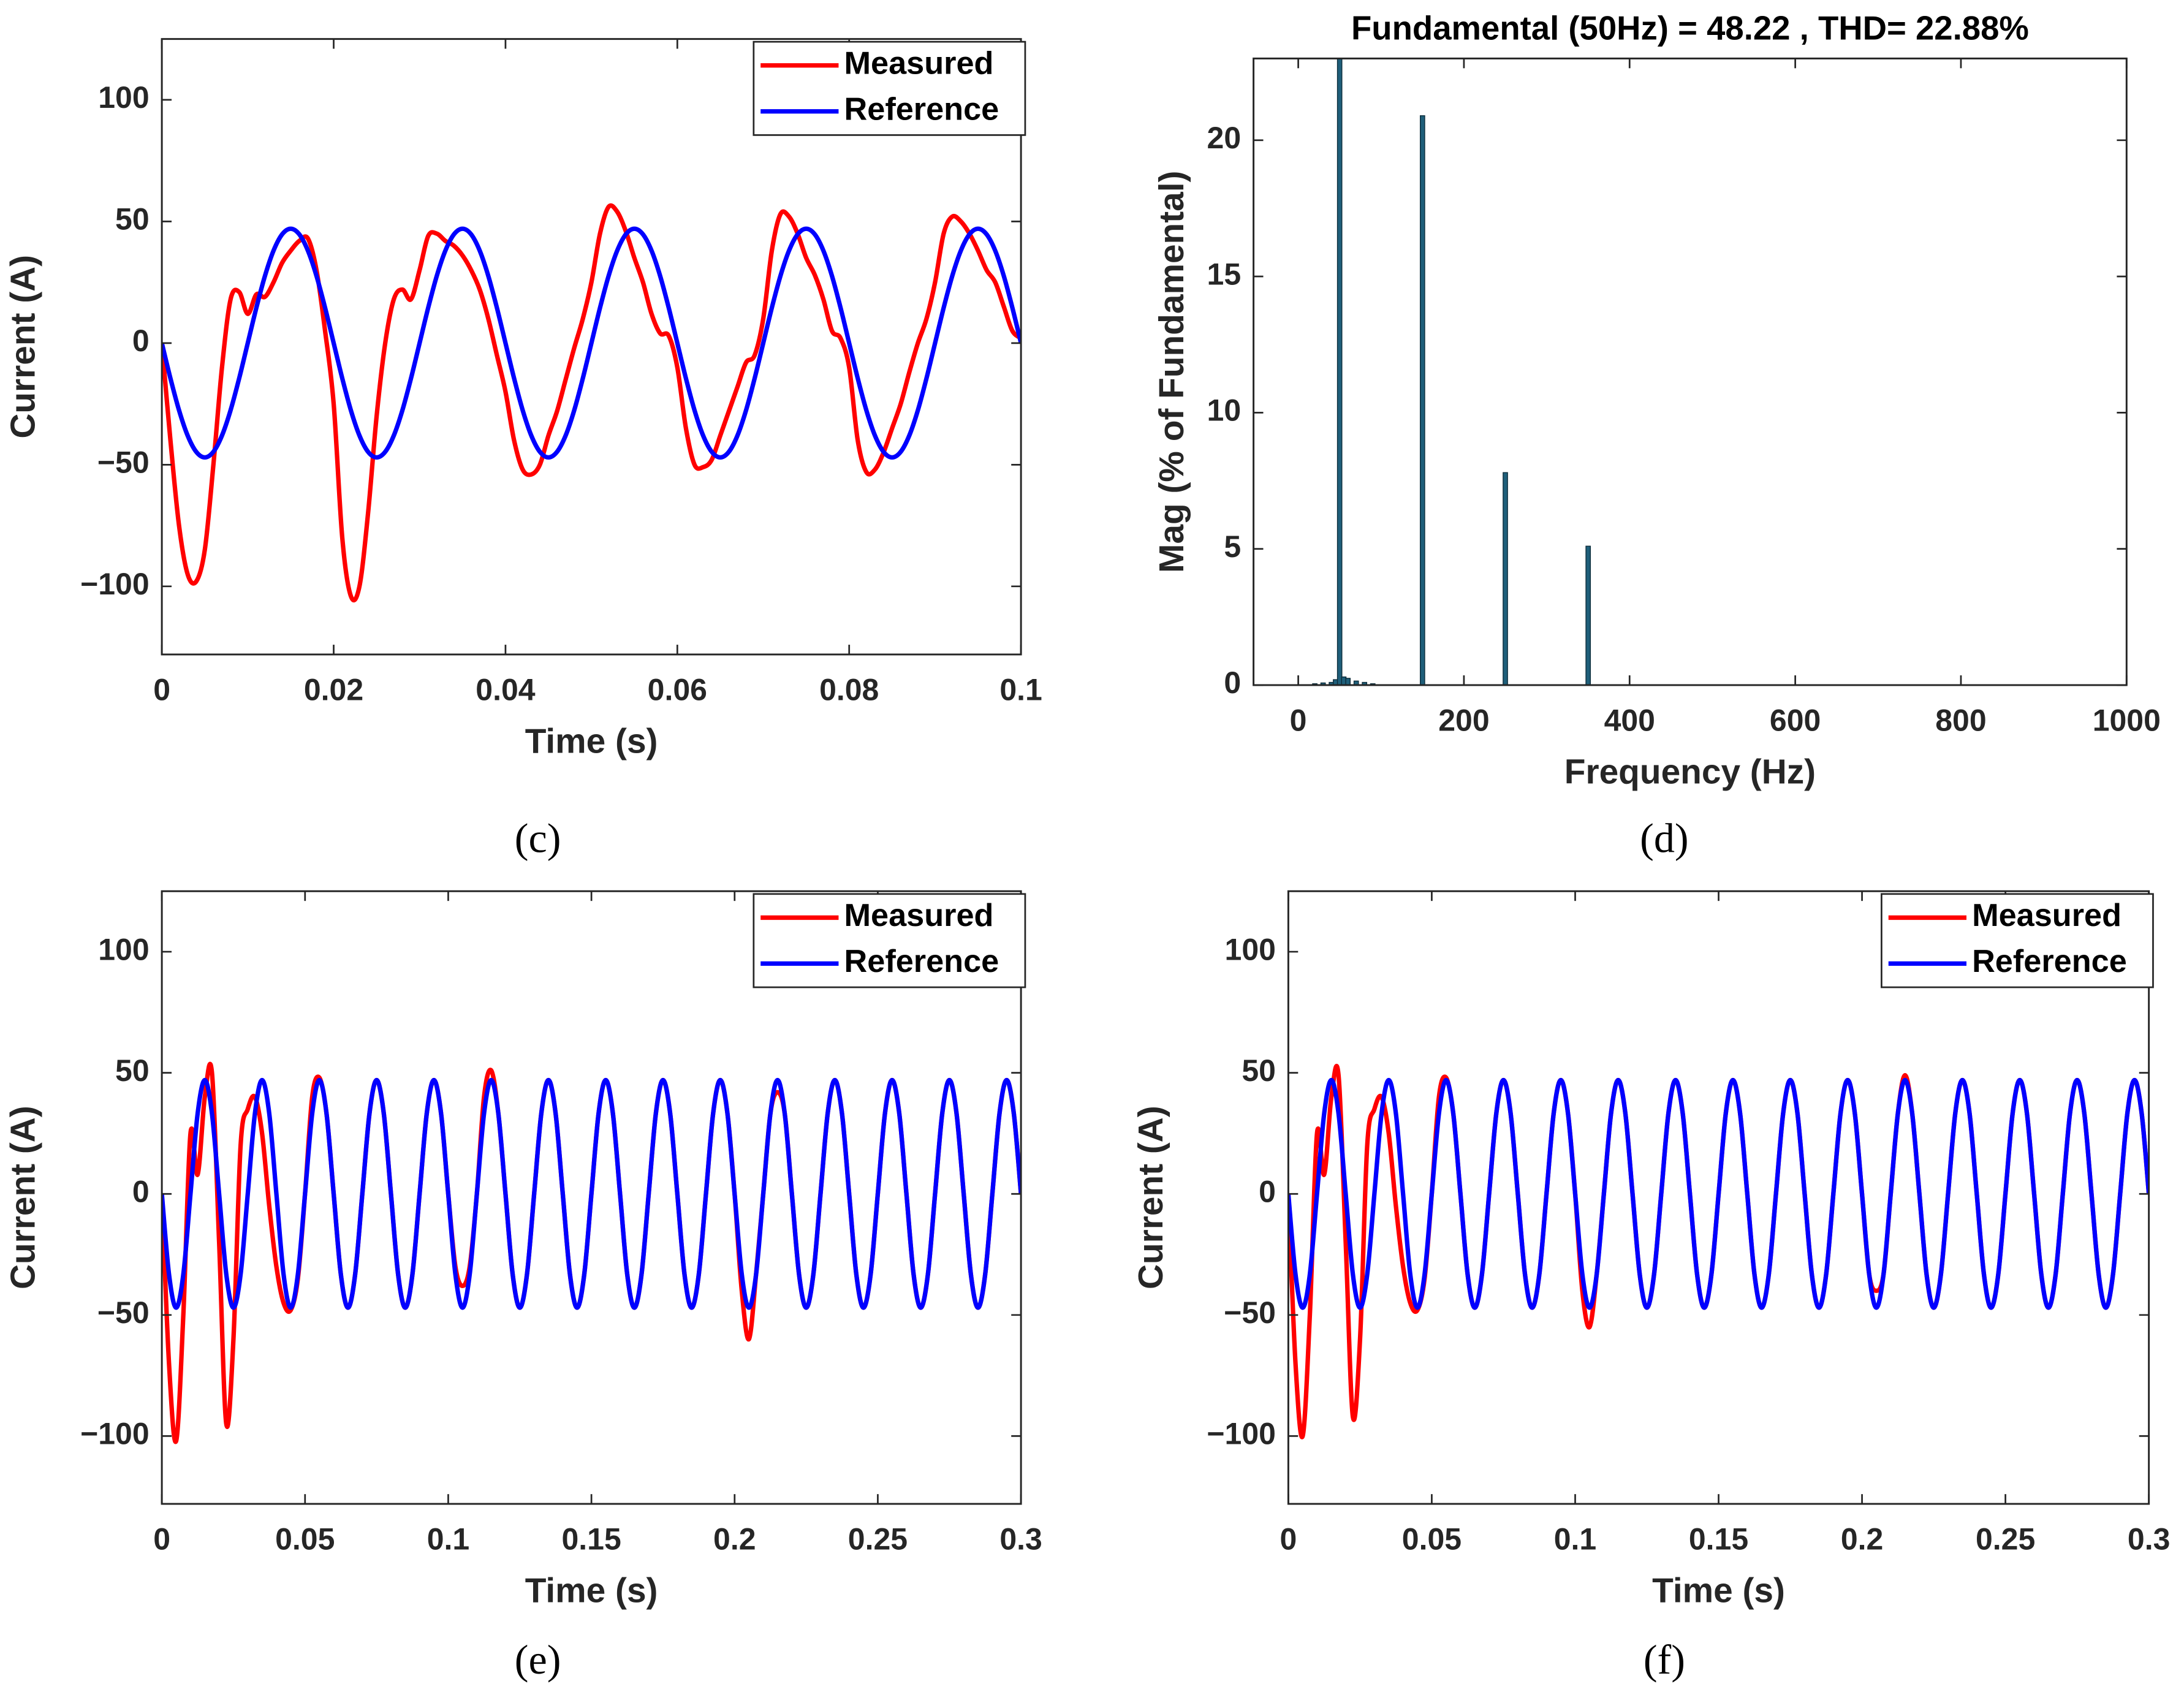  I want to click on axes-background, so click(1690, 371).